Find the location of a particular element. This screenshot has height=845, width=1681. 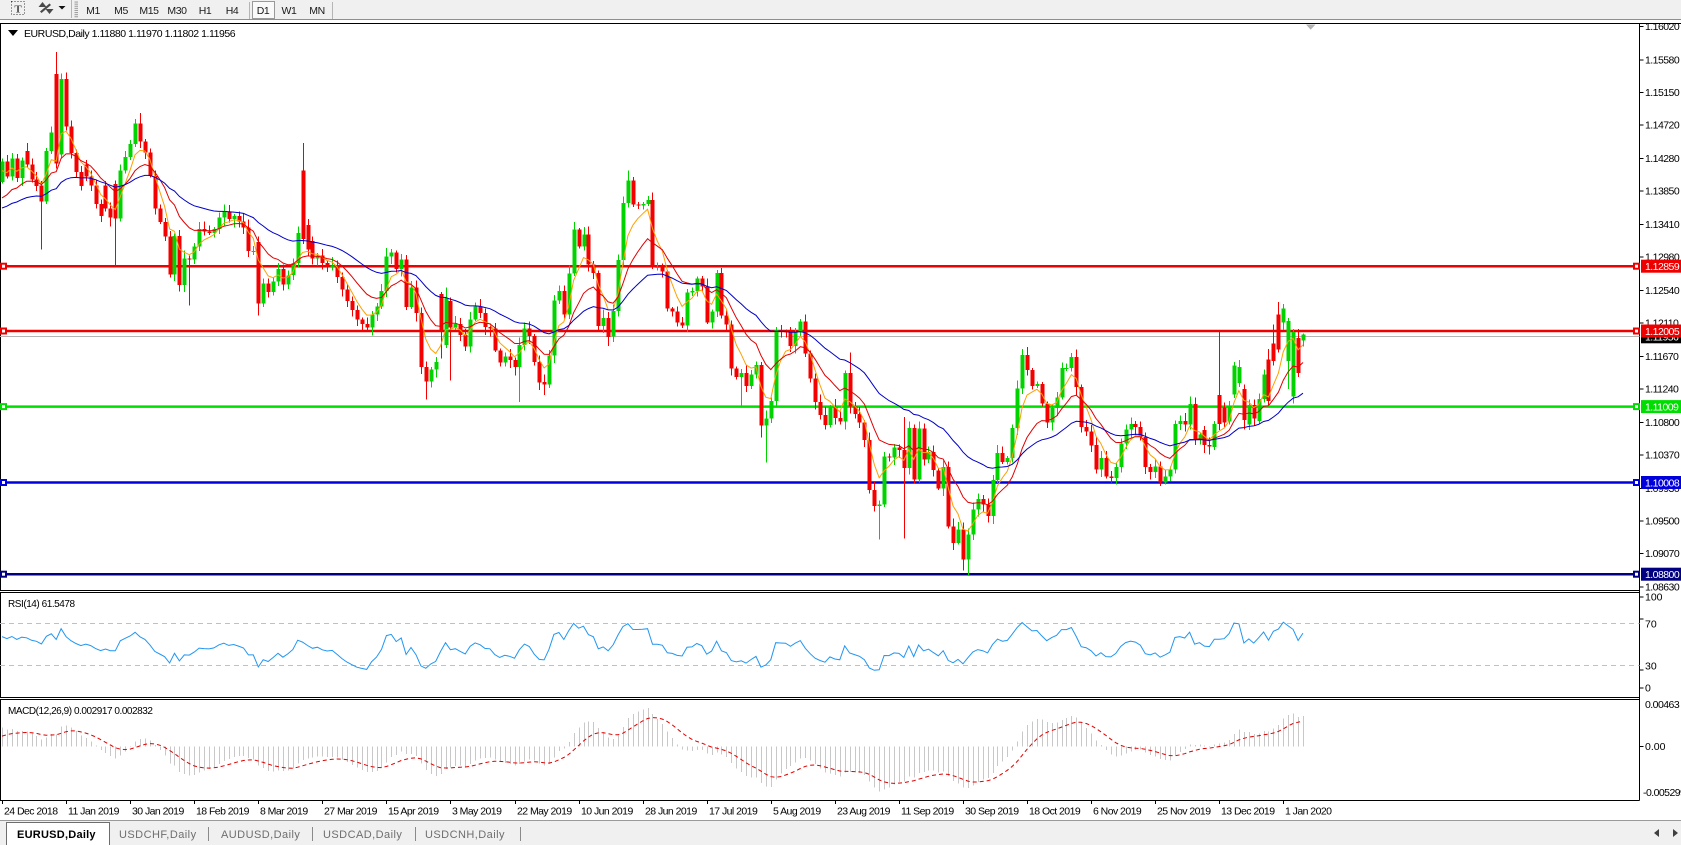

svg-text: T is located at coordinates (18, 10).